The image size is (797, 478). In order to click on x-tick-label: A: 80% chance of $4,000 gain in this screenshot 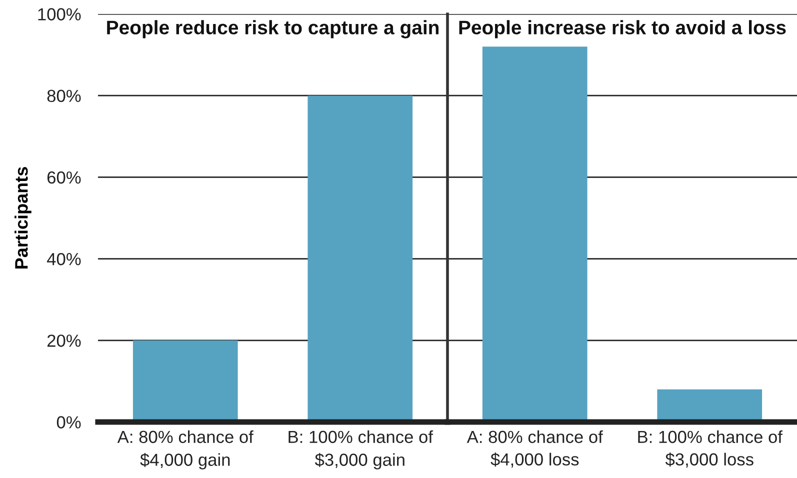, I will do `click(185, 450)`.